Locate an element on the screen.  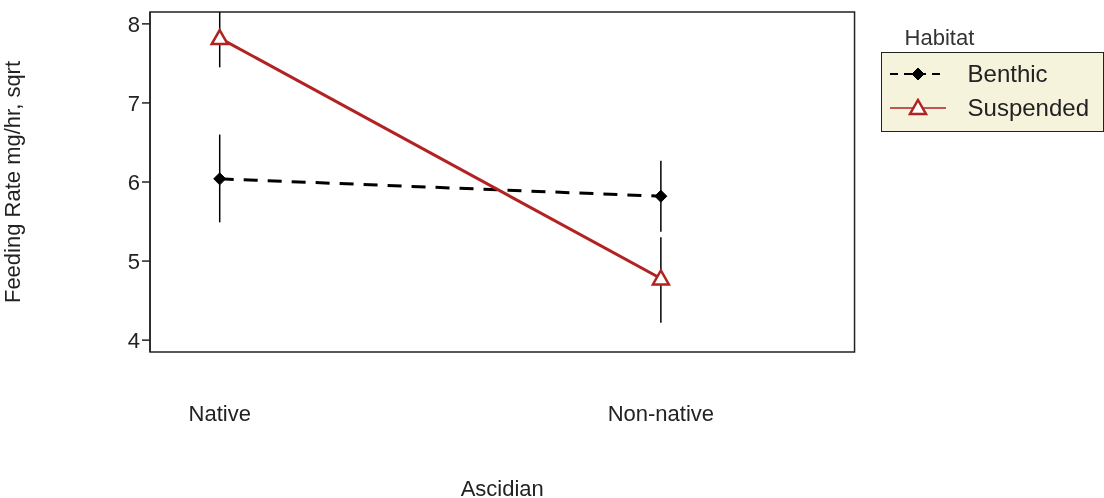
x-tick-label: Native is located at coordinates (219, 413).